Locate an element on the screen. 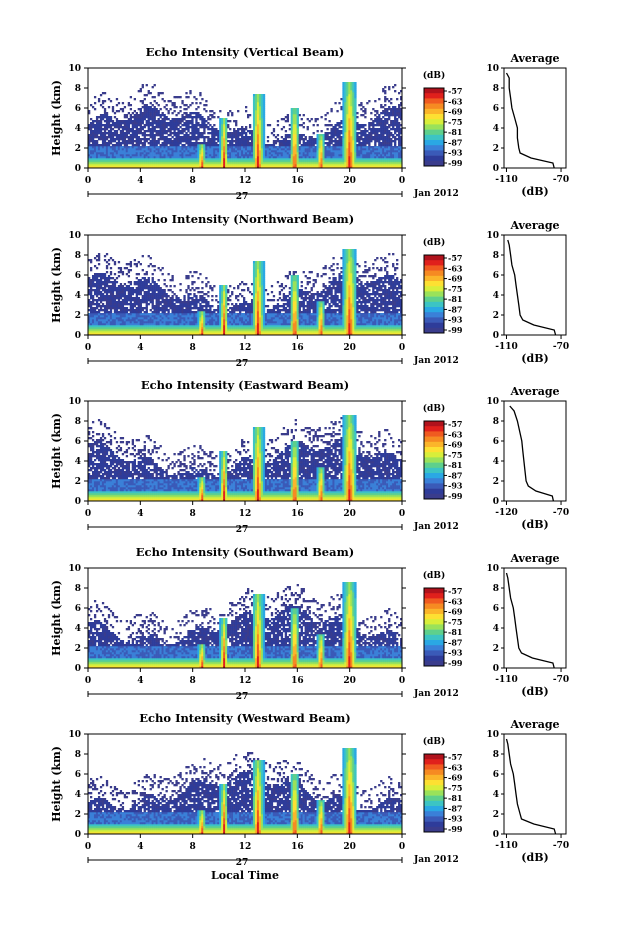  x-tick-label: 8 is located at coordinates (193, 847).